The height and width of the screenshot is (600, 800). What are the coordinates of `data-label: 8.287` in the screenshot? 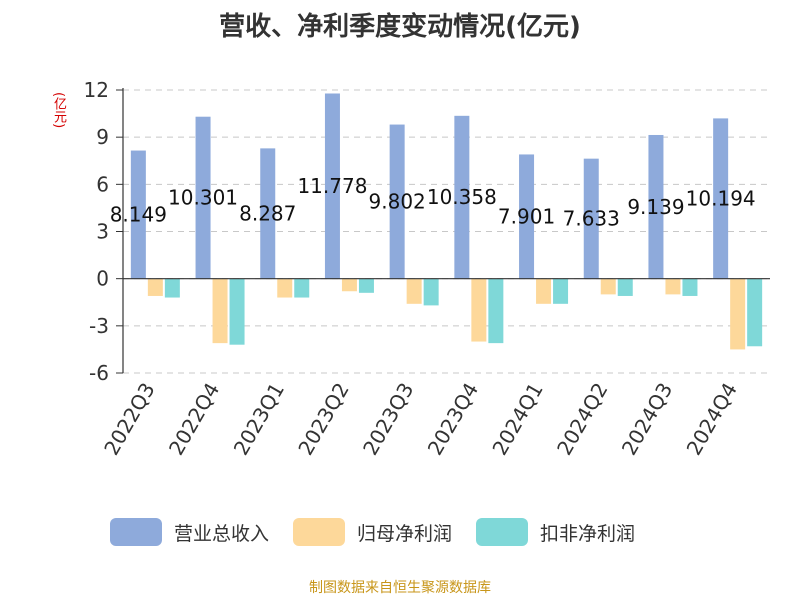 It's located at (267, 214).